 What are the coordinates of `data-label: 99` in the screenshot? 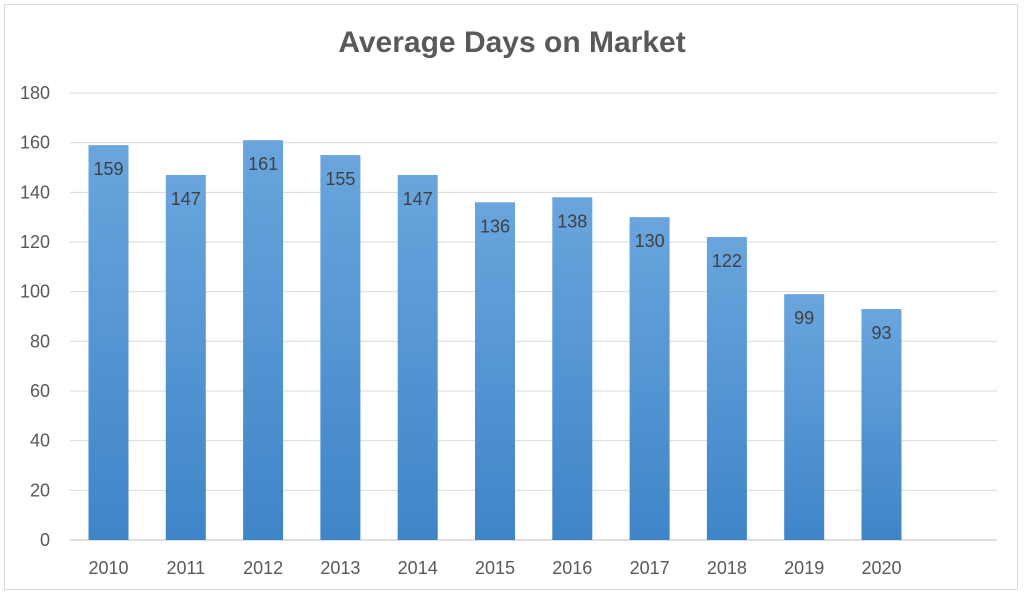 It's located at (804, 318).